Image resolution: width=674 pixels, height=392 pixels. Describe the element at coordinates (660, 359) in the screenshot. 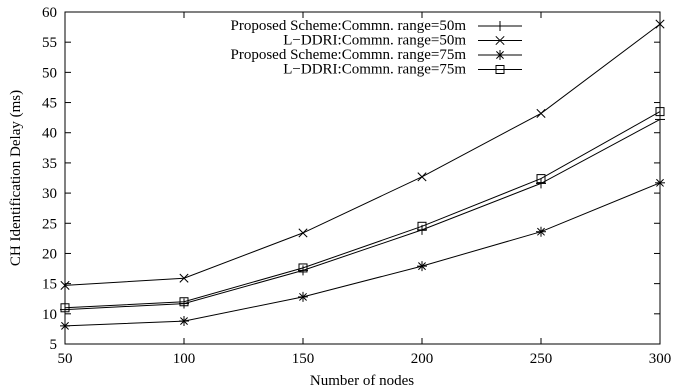

I see `x-tick-label: 300` at that location.